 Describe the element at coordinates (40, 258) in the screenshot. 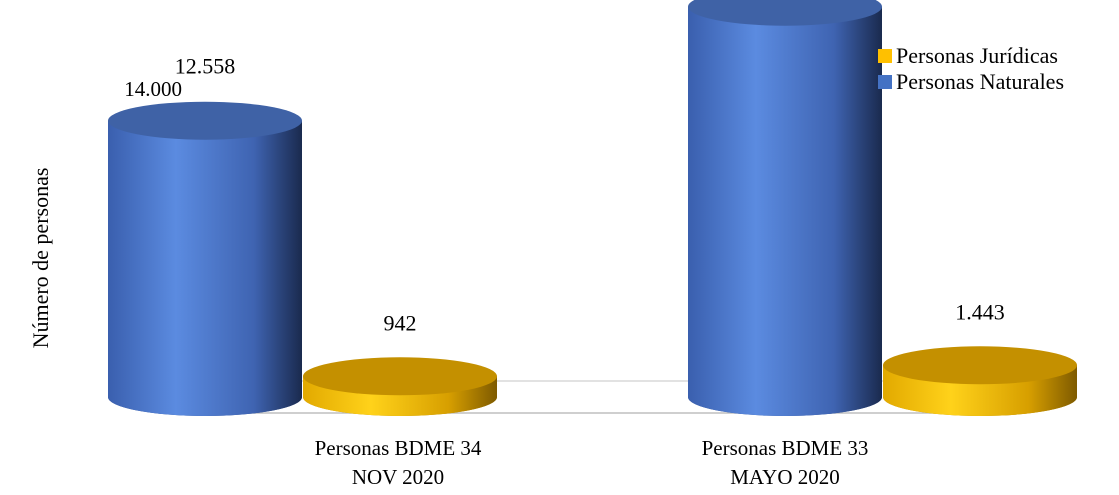

I see `y-axis-title: Número de personas` at that location.